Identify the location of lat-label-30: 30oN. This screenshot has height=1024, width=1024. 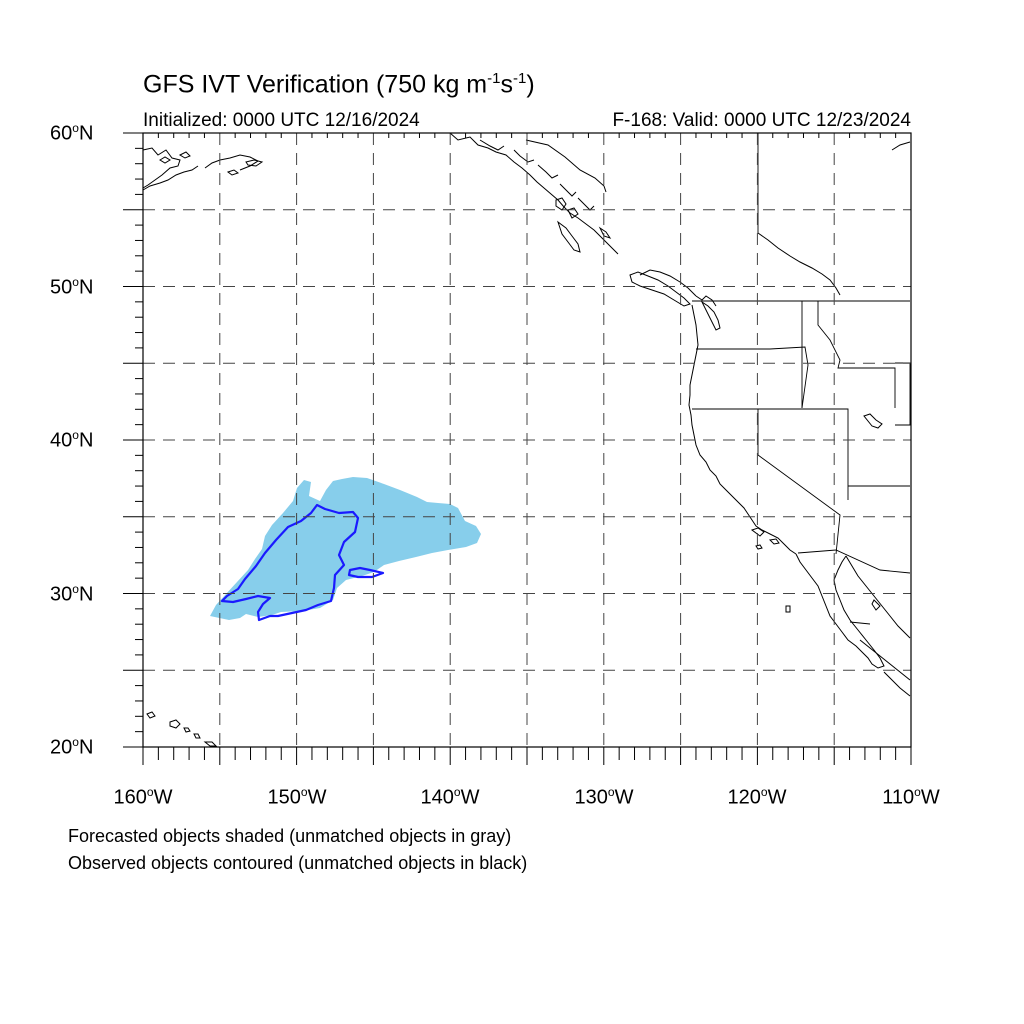
(72, 594).